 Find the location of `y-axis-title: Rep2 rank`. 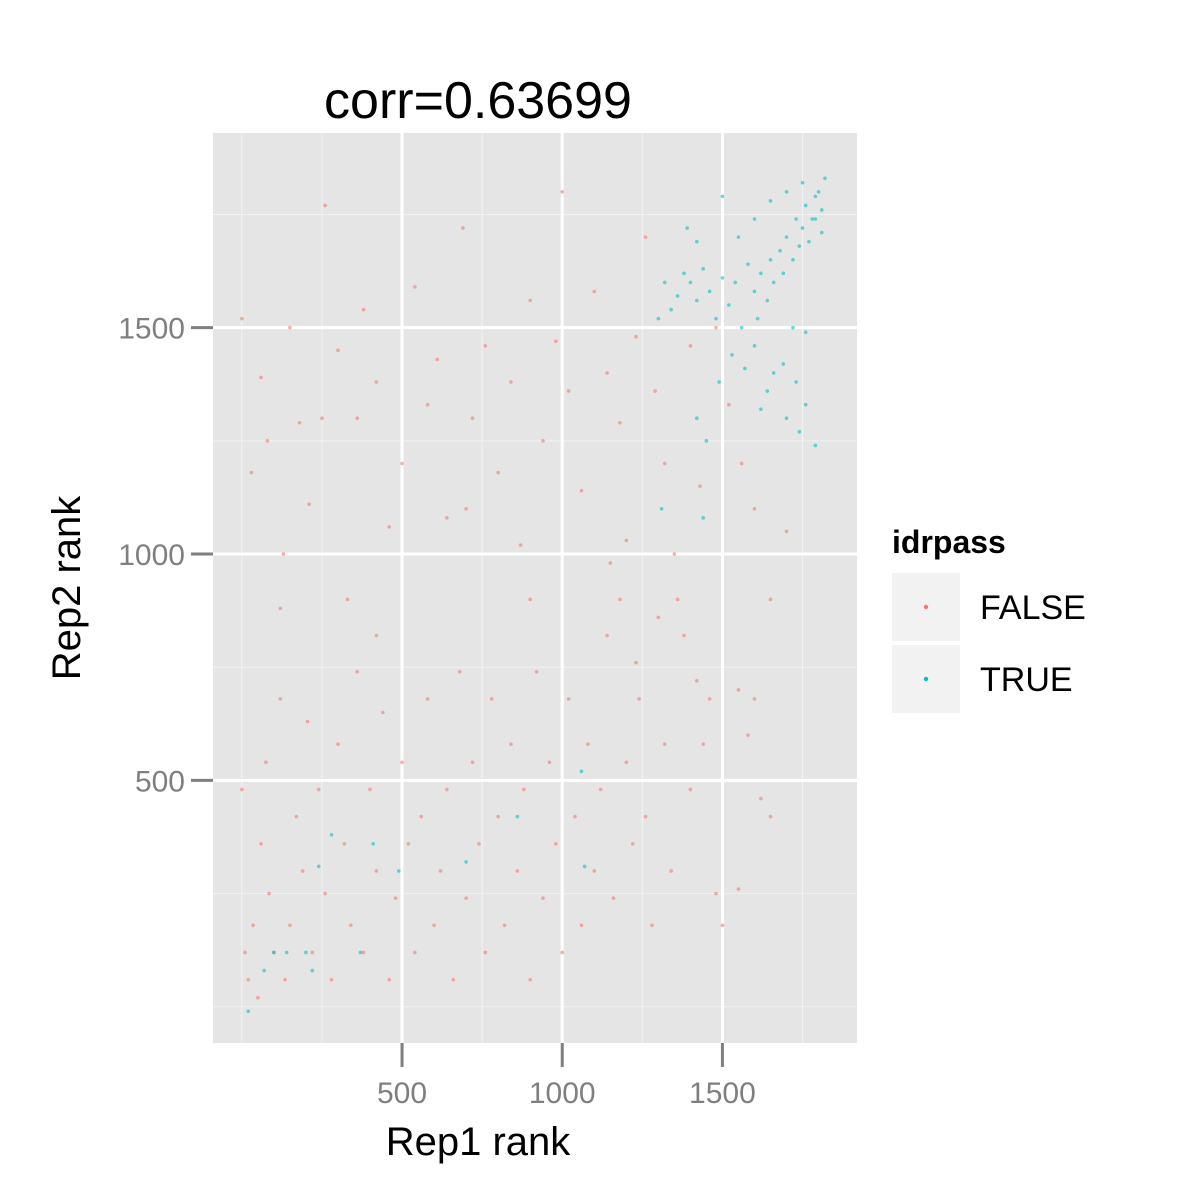

y-axis-title: Rep2 rank is located at coordinates (67, 588).